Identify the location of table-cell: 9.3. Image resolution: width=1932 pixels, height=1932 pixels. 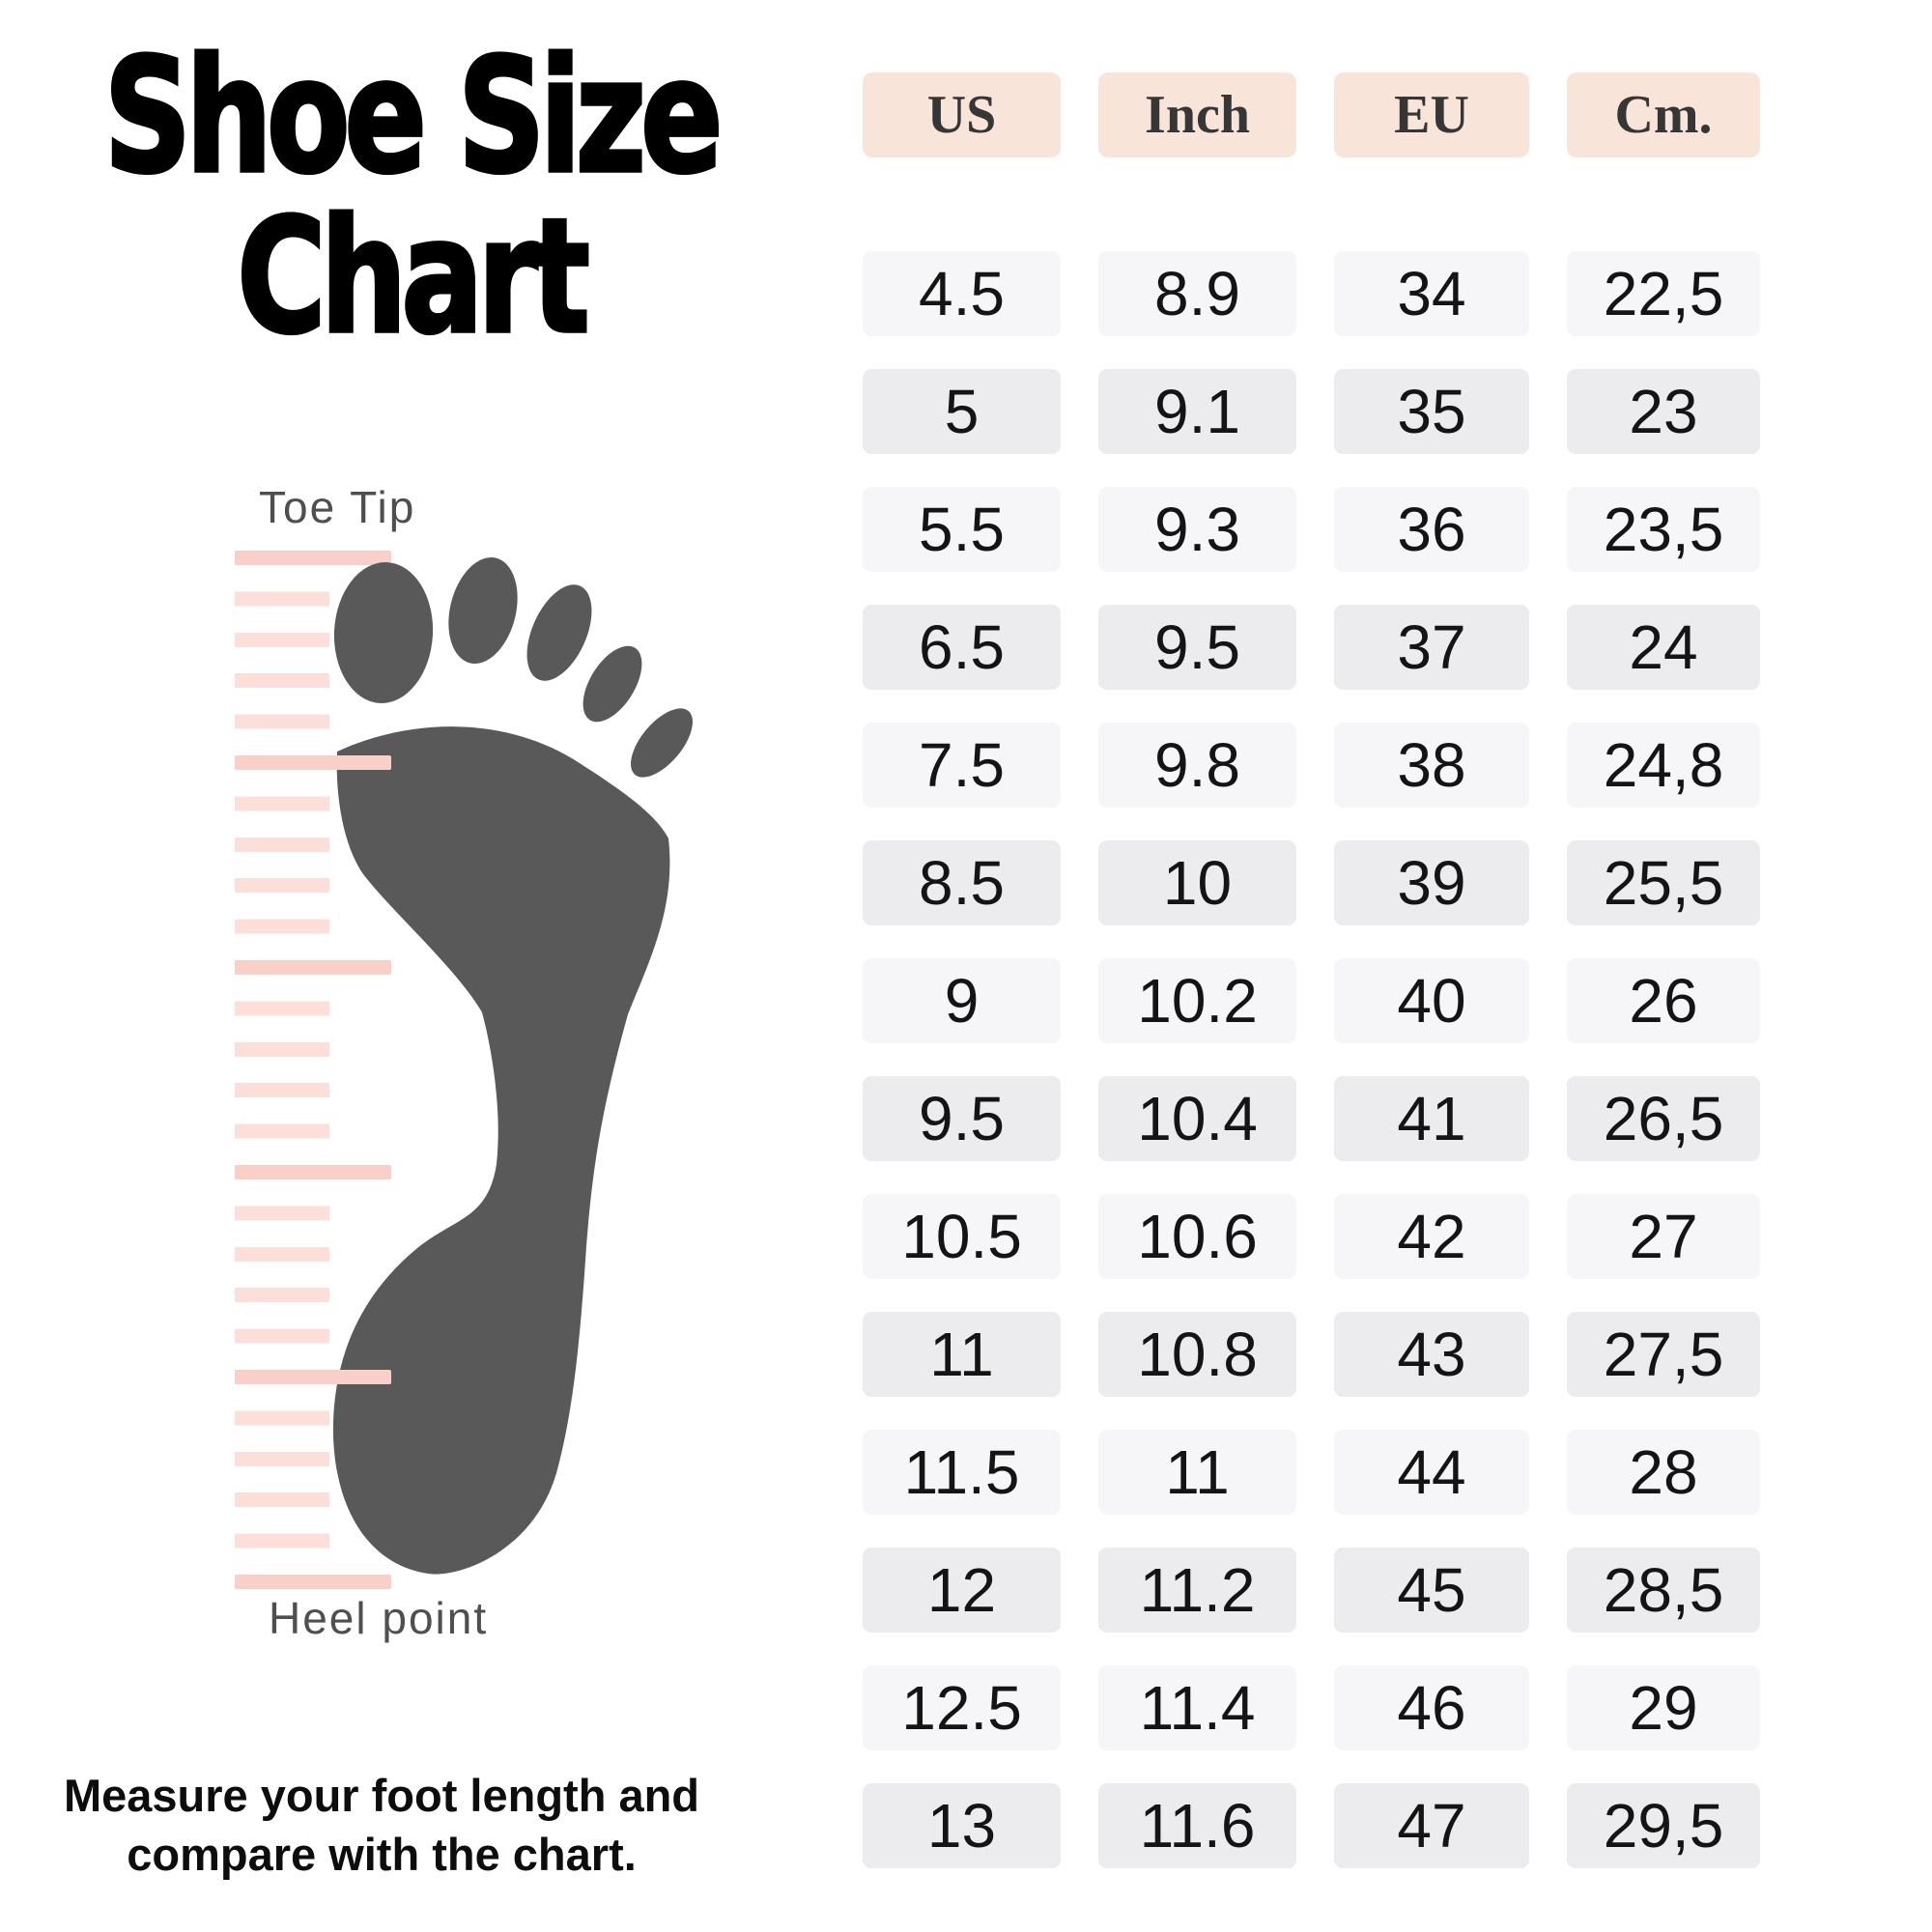
(1197, 529).